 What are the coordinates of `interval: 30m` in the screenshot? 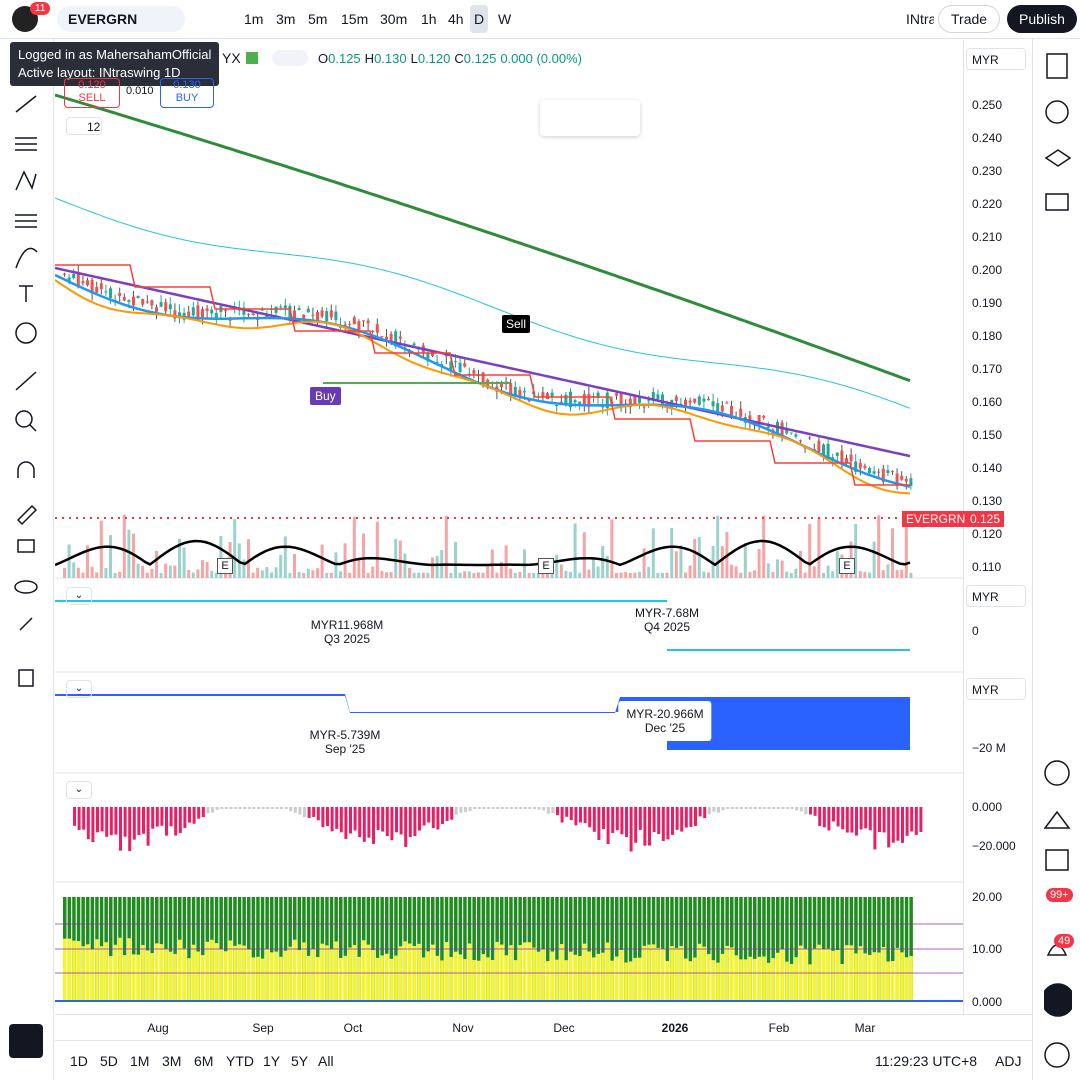 It's located at (394, 19).